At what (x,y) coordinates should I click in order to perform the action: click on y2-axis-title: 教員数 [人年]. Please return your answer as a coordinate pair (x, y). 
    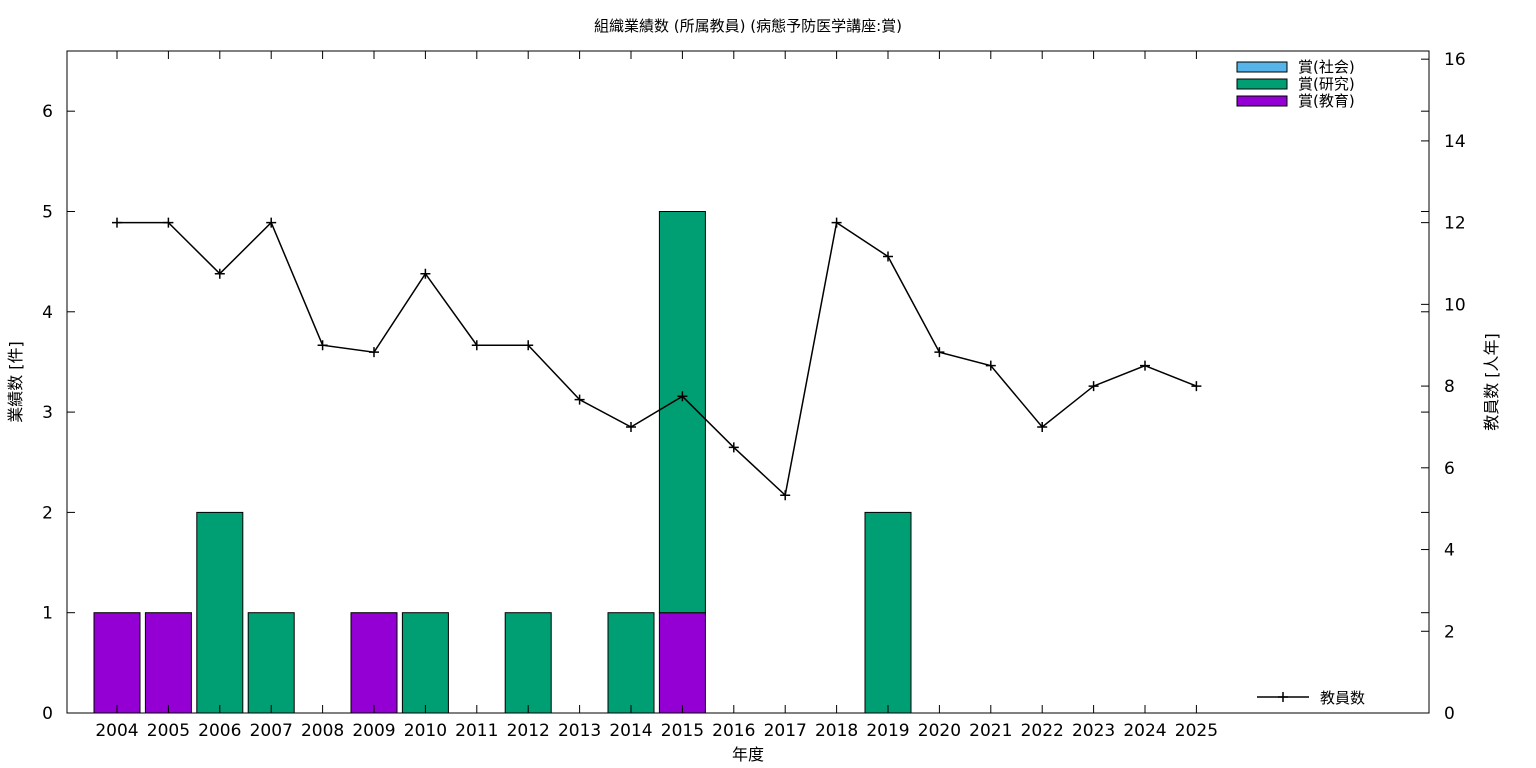
    Looking at the image, I should click on (1491, 382).